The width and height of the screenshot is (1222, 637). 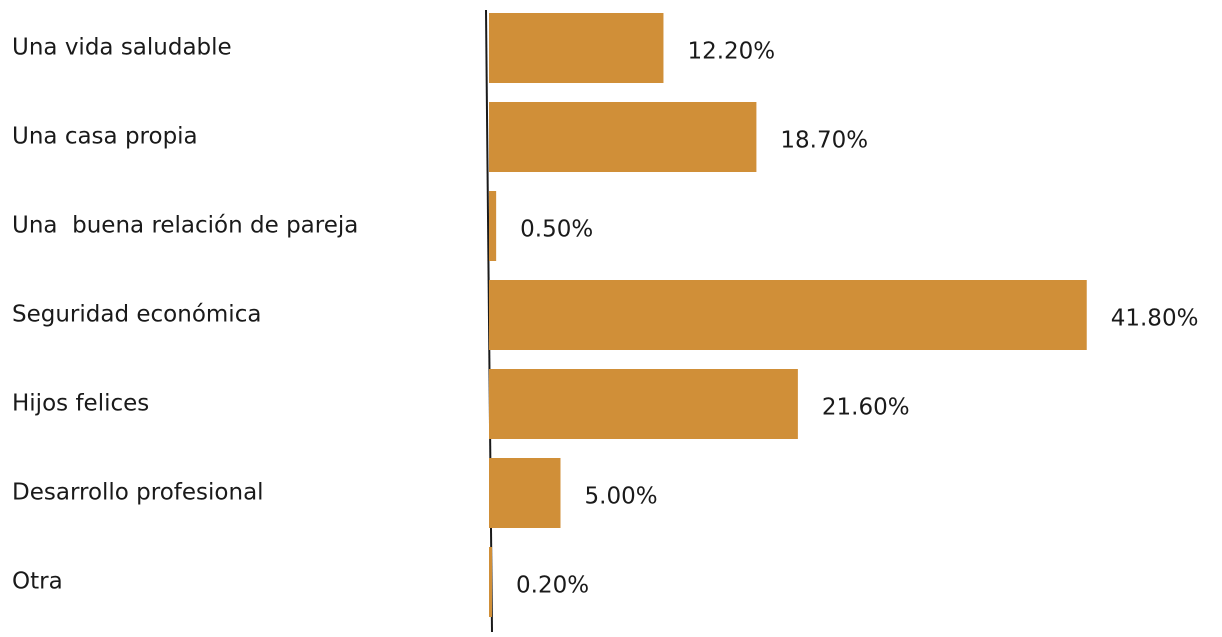 What do you see at coordinates (80, 404) in the screenshot?
I see `category-label: Hijos felices` at bounding box center [80, 404].